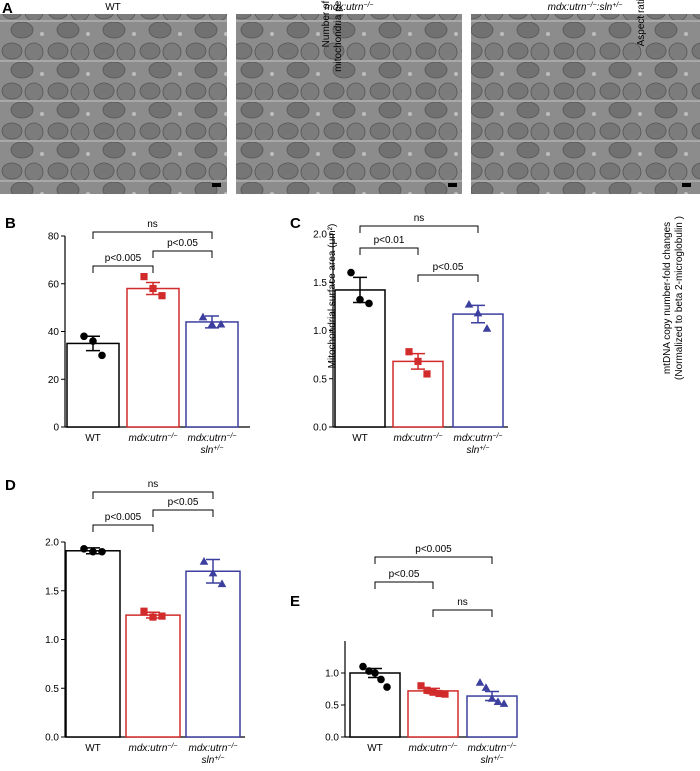 Image resolution: width=700 pixels, height=771 pixels. I want to click on panel-label: A, so click(7, 8).